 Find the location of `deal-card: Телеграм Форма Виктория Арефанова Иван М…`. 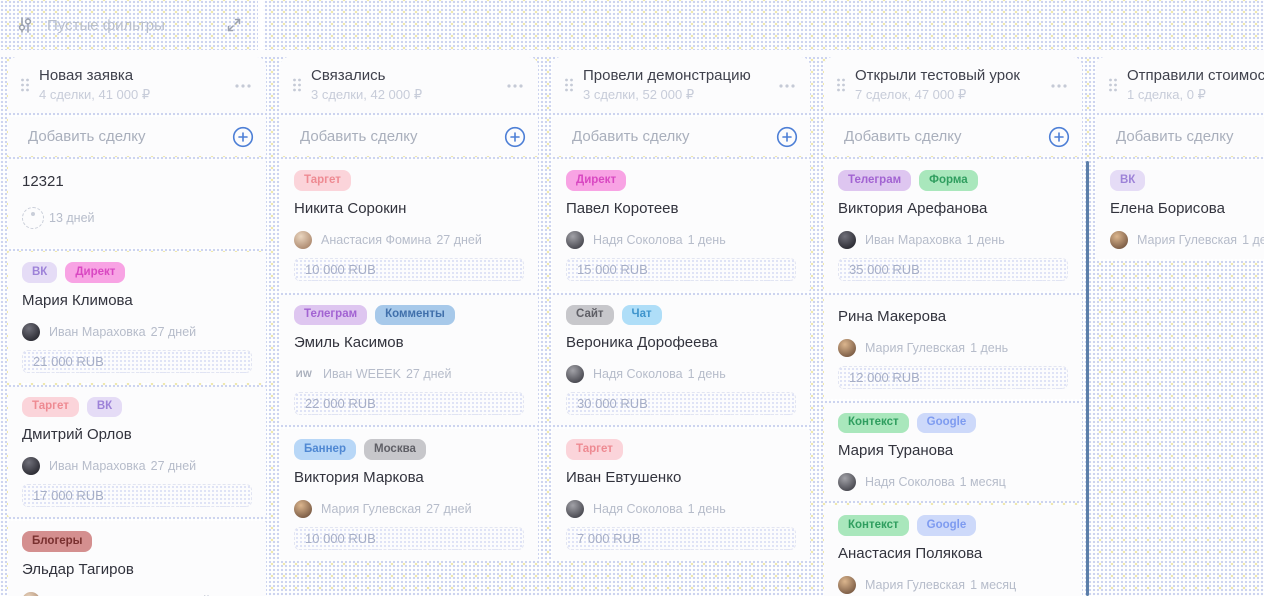

deal-card: Телеграм Форма Виктория Арефанова Иван М… is located at coordinates (953, 225).